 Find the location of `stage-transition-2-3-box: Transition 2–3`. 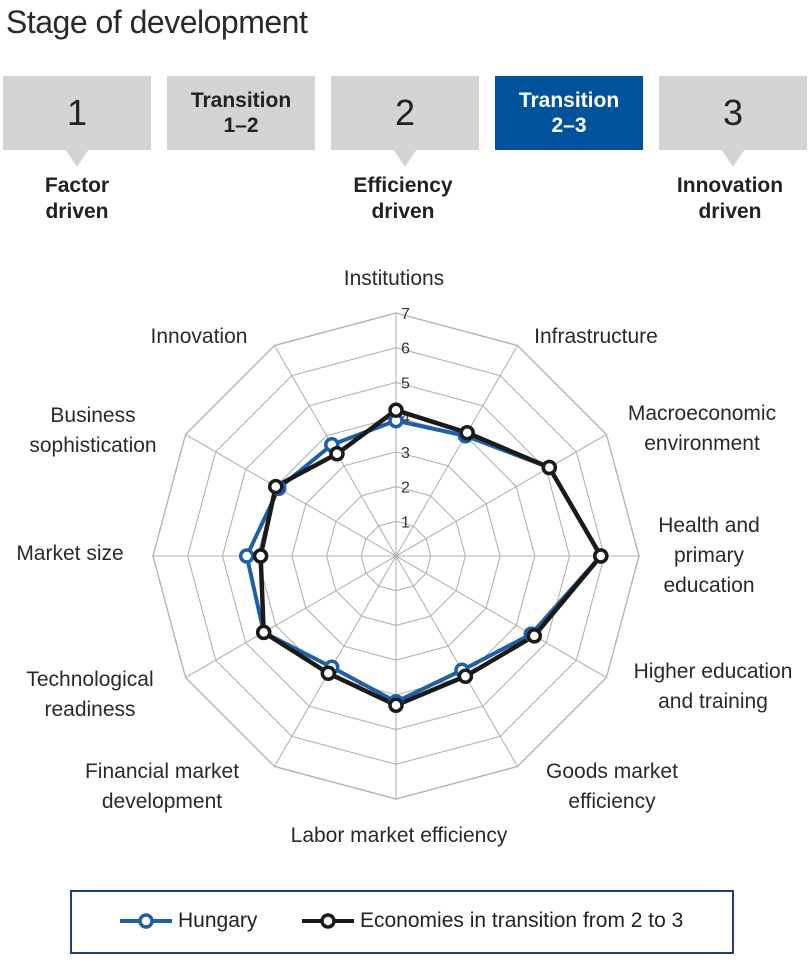

stage-transition-2-3-box: Transition 2–3 is located at coordinates (569, 113).